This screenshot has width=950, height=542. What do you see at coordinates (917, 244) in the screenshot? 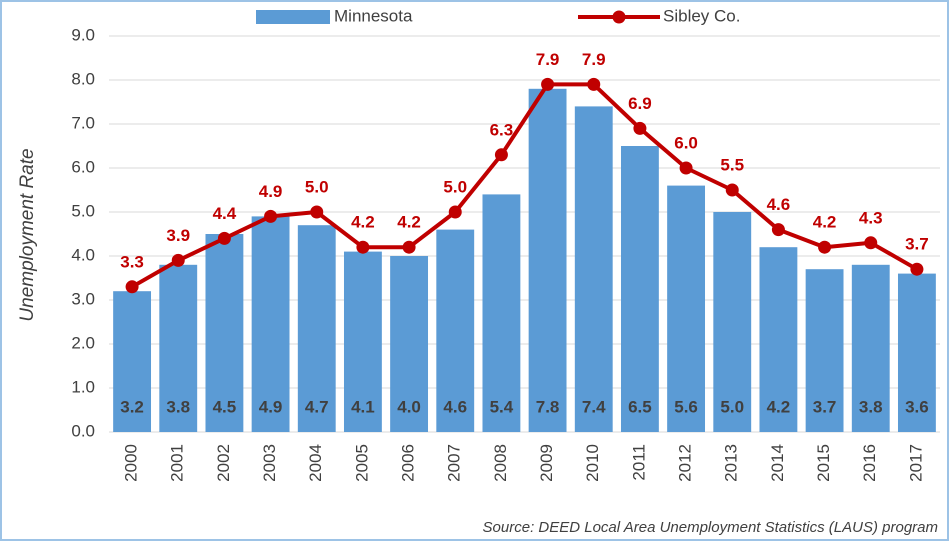
I see `line-value-label: 3.7` at bounding box center [917, 244].